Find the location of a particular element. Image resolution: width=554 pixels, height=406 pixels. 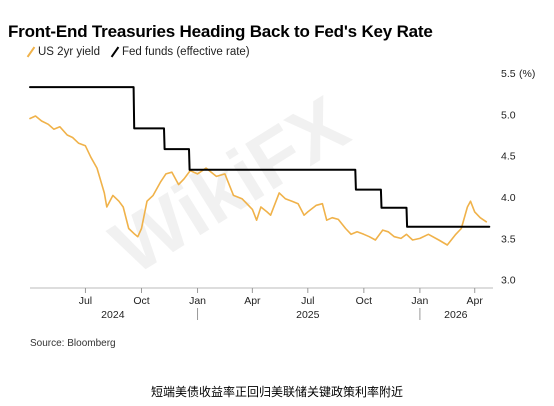

y-tick-label: 4.5 is located at coordinates (508, 157).